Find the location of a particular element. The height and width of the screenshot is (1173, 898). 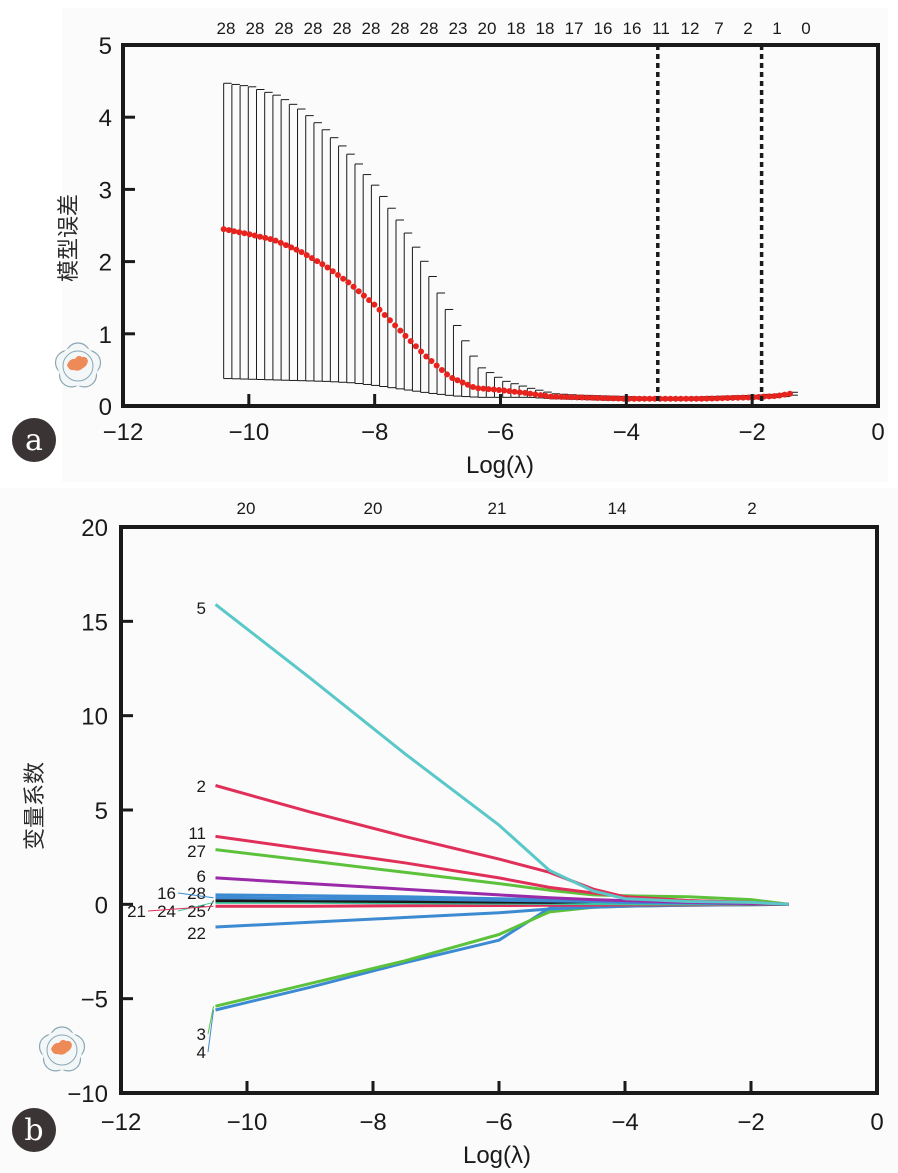

y-tick-label: 20 is located at coordinates (94, 528).